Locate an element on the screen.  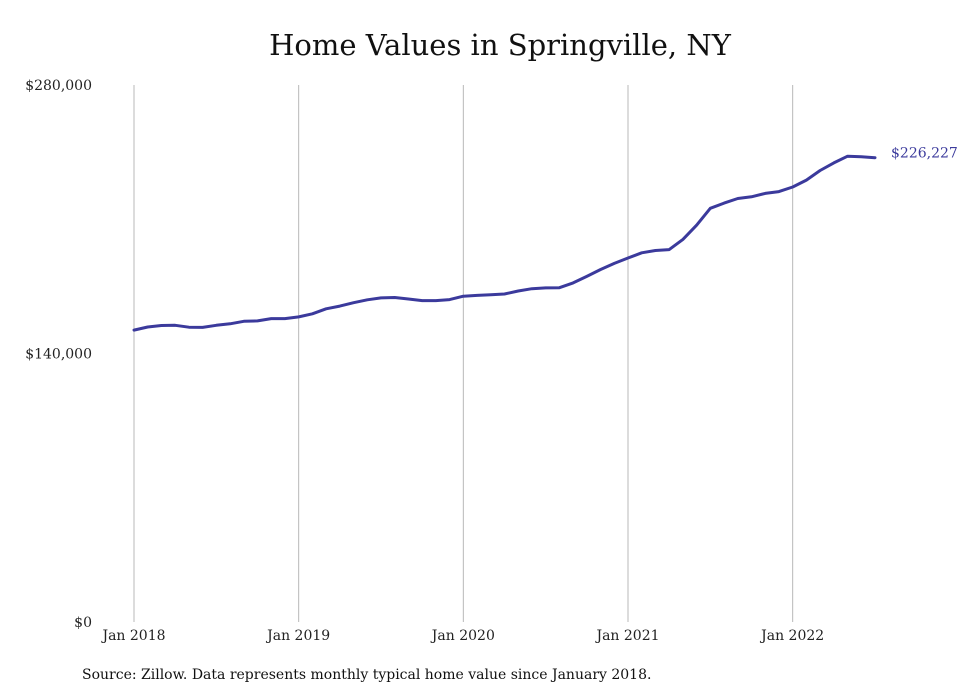
x-tick-label: Jan 2020 is located at coordinates (462, 636).